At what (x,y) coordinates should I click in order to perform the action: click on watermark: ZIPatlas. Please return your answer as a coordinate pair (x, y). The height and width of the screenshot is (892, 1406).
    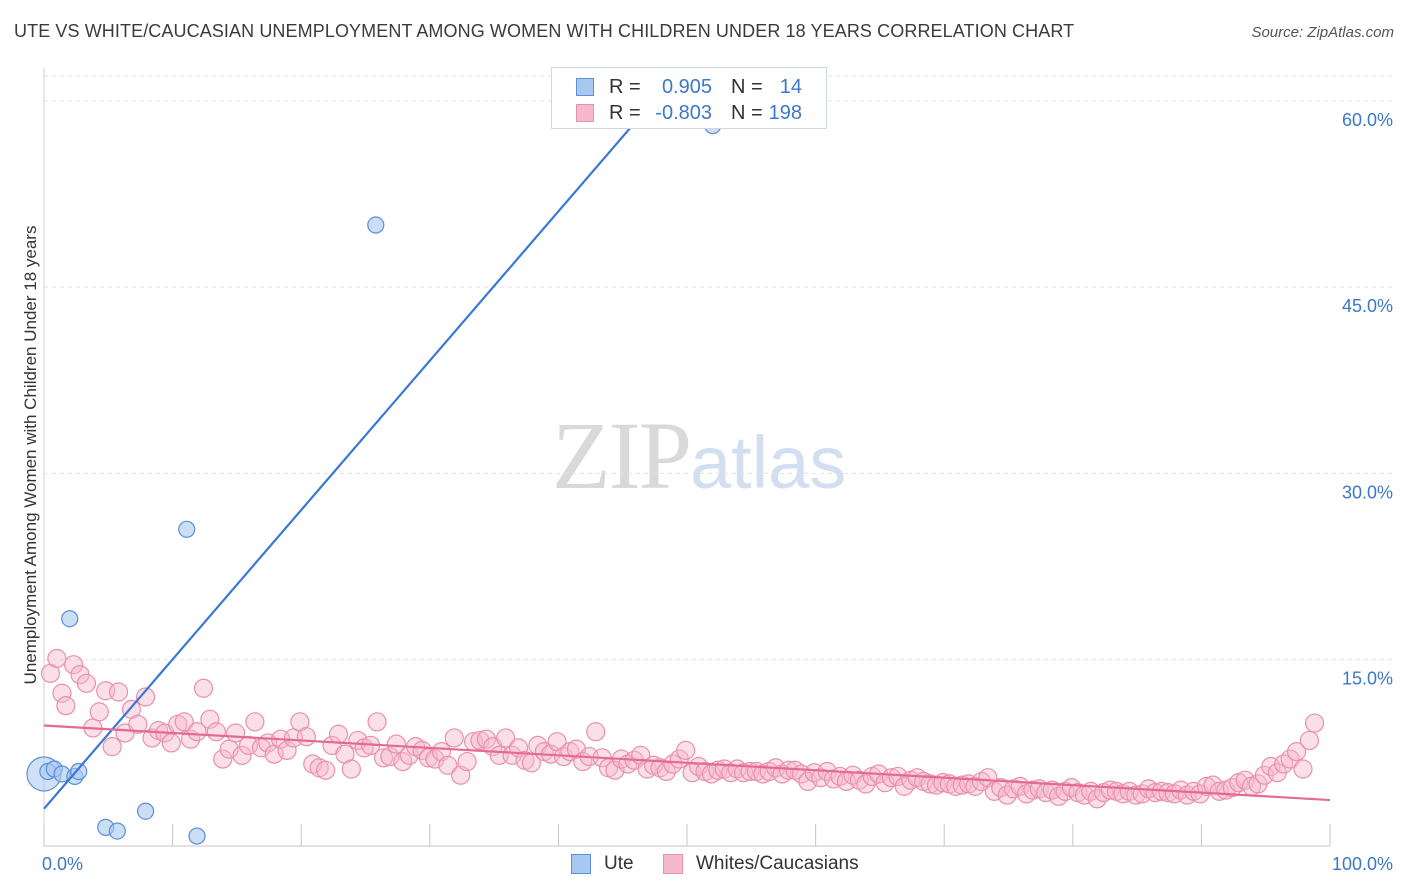
    Looking at the image, I should click on (699, 455).